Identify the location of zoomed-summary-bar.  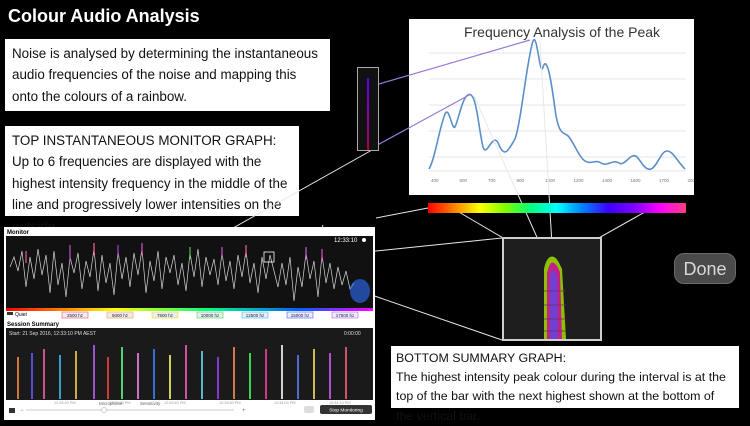
(552, 289).